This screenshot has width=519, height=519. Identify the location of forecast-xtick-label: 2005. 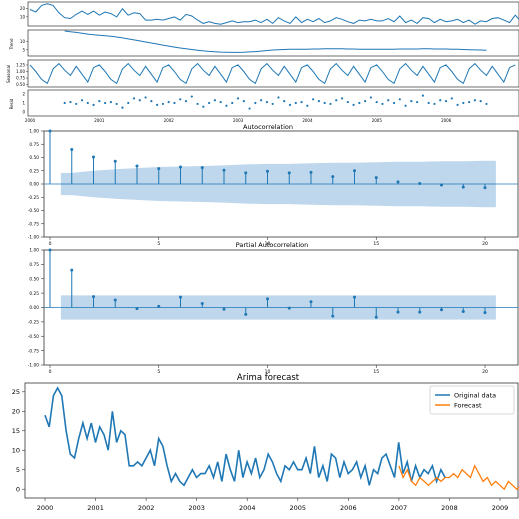
(298, 508).